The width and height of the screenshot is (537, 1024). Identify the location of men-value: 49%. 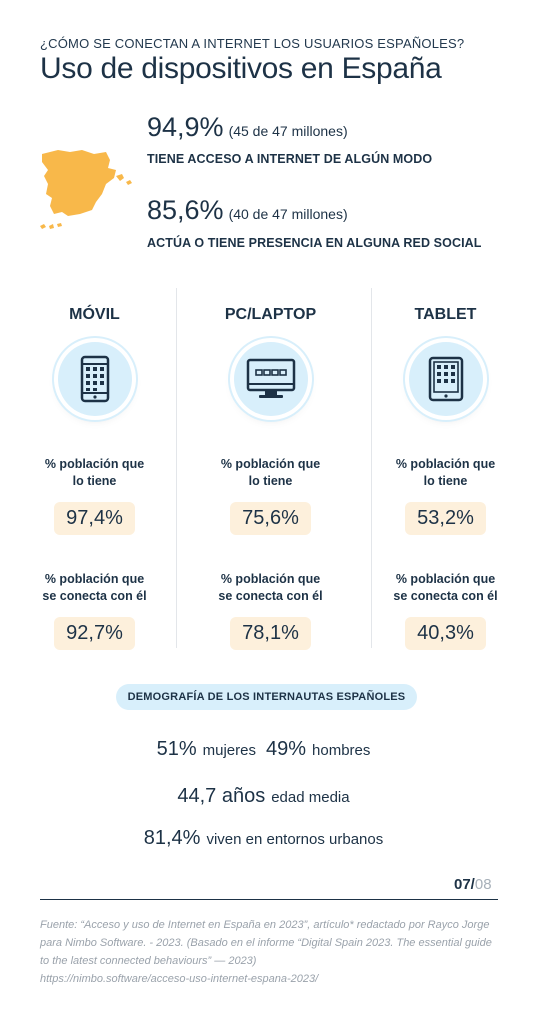
(286, 749).